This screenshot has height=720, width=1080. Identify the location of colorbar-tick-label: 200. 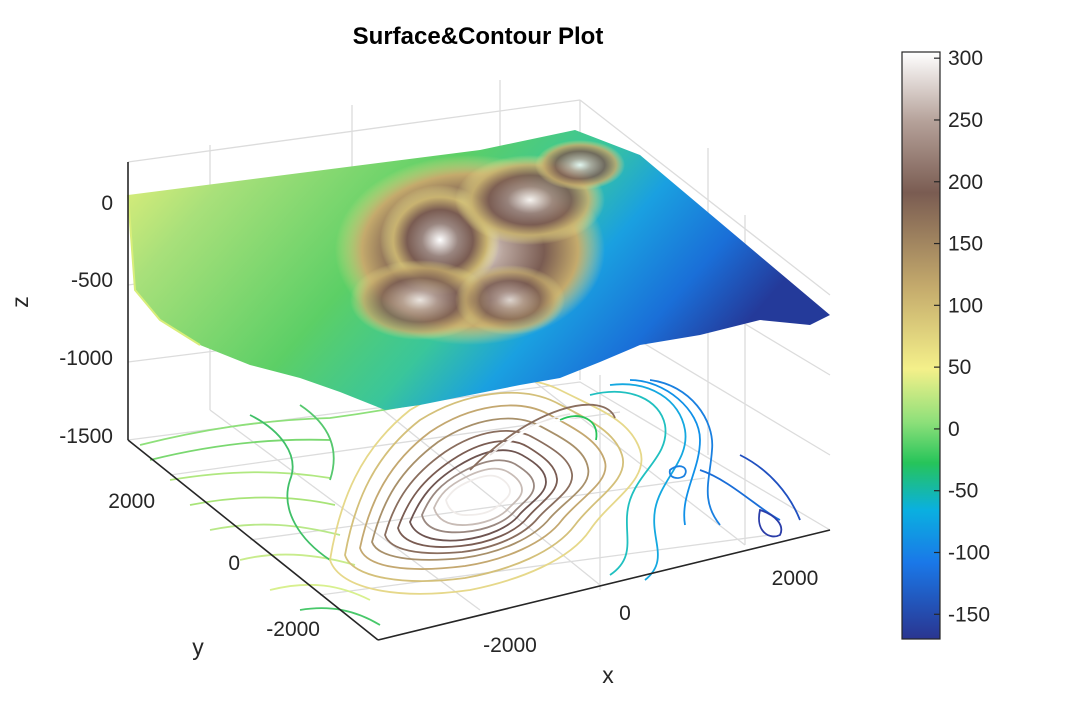
(965, 182).